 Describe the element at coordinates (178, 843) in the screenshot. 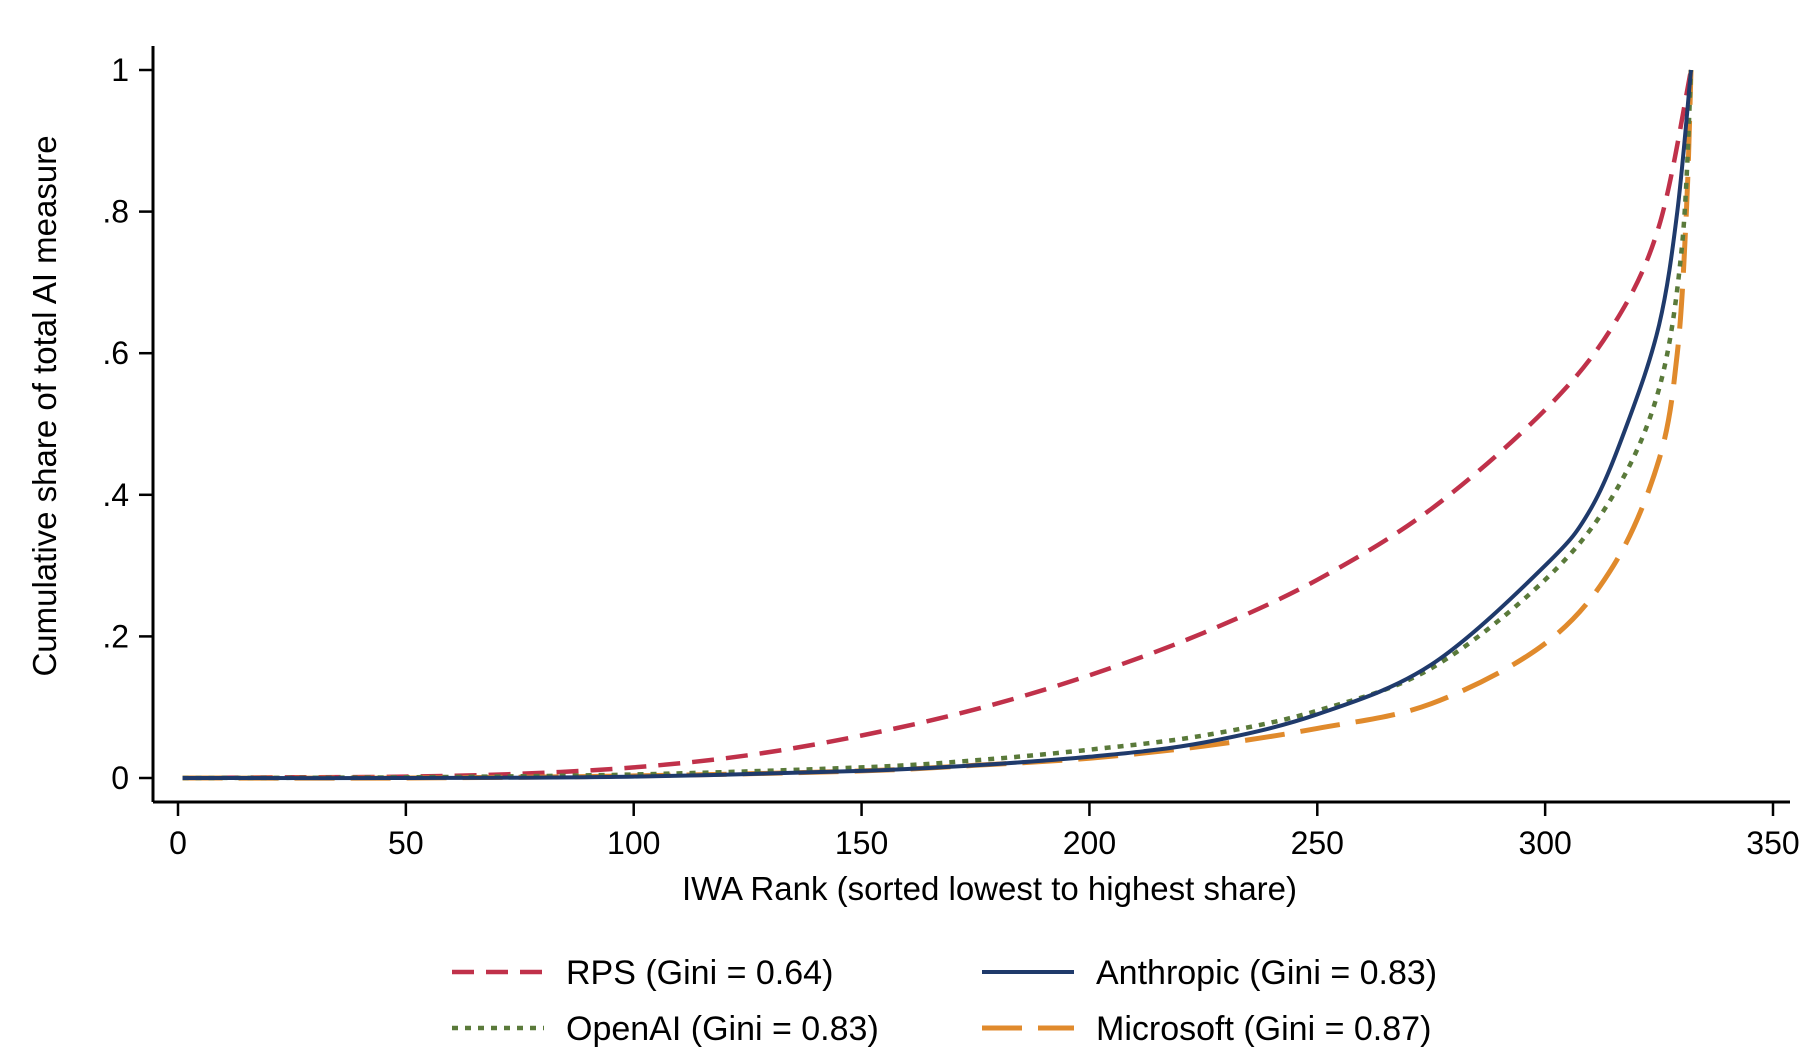

I see `x-tick-label: 0` at that location.